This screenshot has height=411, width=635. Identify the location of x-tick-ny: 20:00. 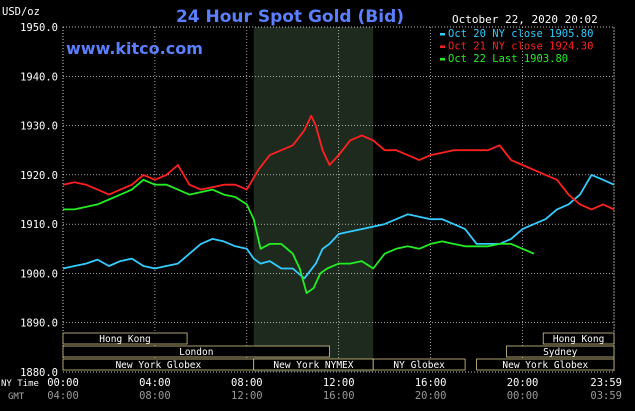
(523, 383).